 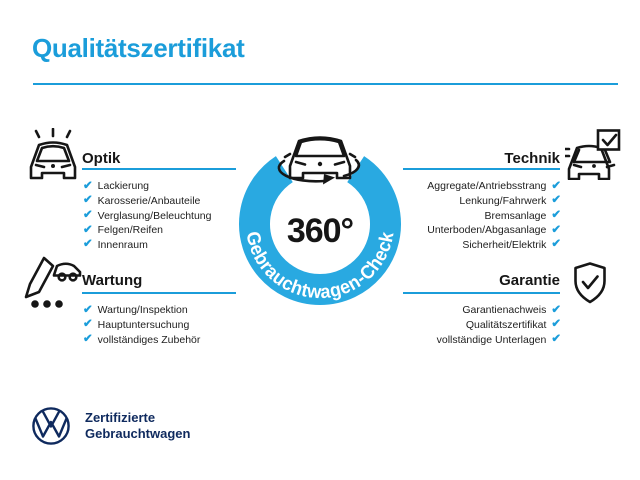 I want to click on section-rule-wartung, so click(x=159, y=293).